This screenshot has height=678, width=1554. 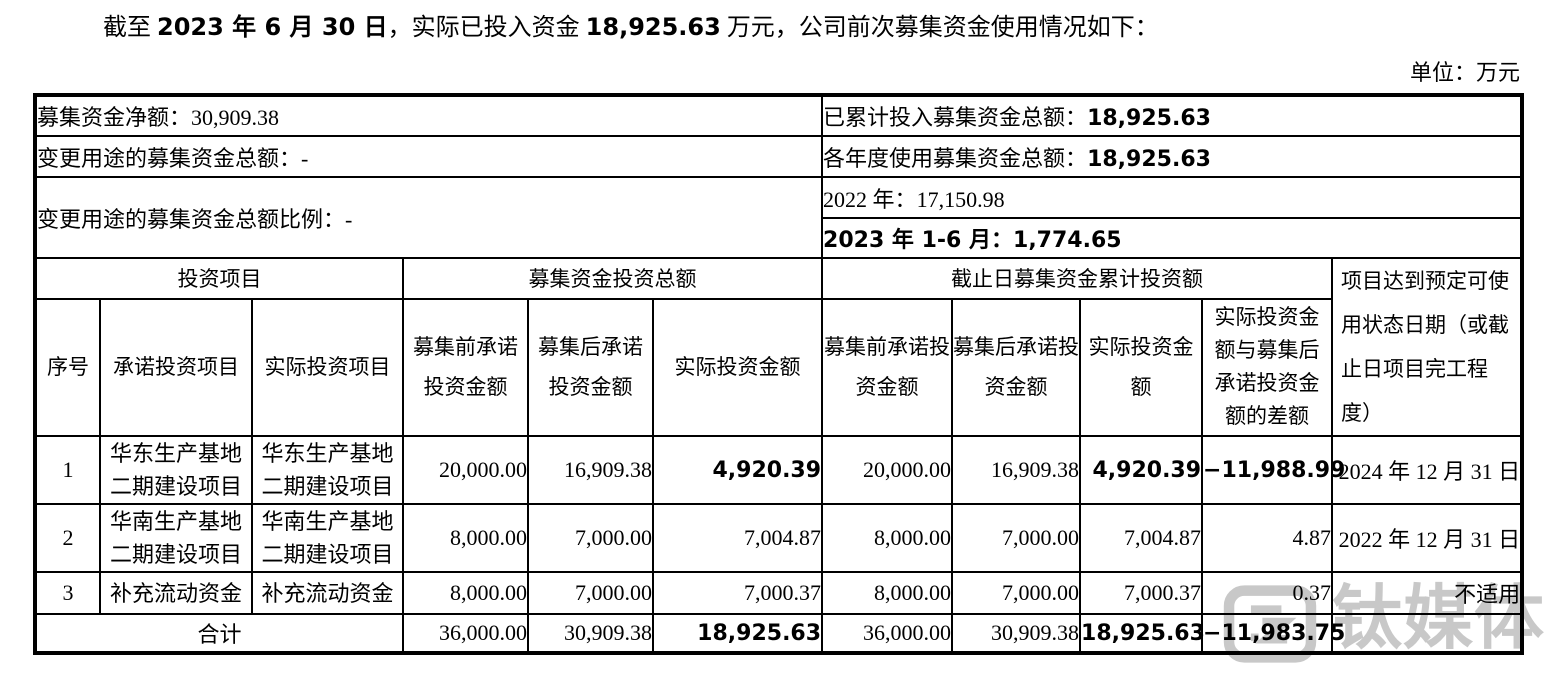 I want to click on row1-committed-project: 华东生产基地二期建设项目, so click(x=176, y=470).